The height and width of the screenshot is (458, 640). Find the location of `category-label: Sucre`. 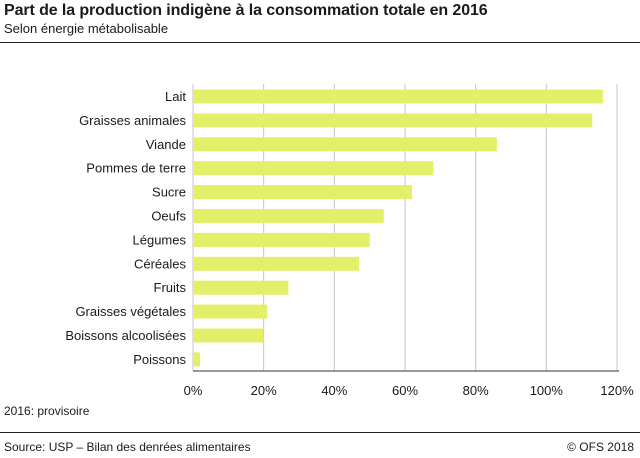

category-label: Sucre is located at coordinates (169, 192).